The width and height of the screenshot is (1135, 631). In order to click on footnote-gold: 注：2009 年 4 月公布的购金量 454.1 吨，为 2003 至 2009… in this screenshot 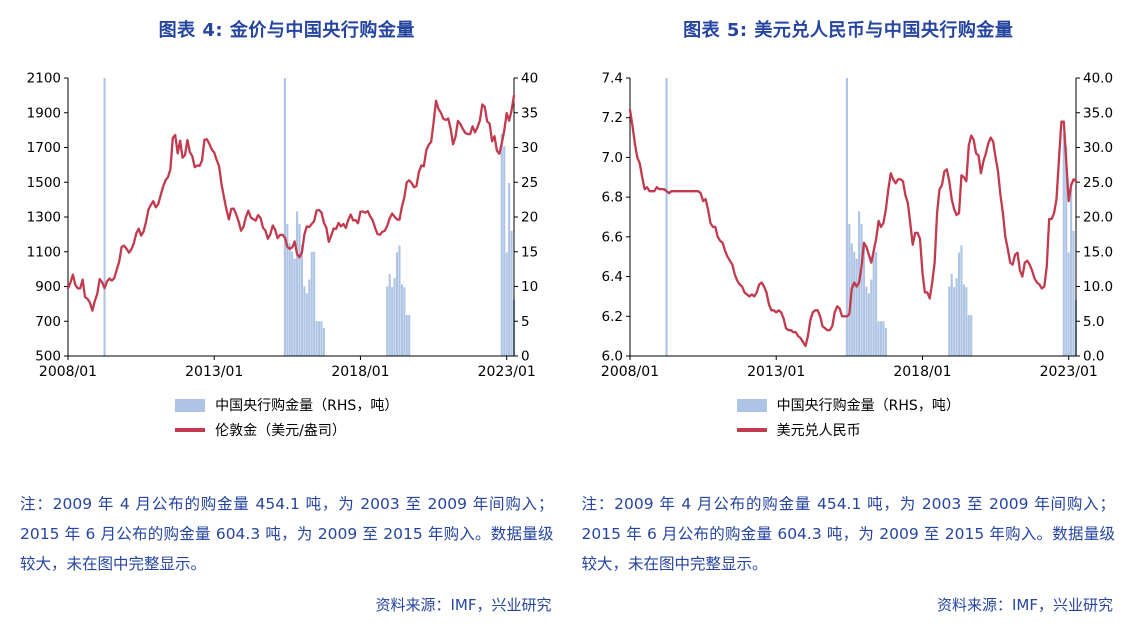, I will do `click(287, 534)`.